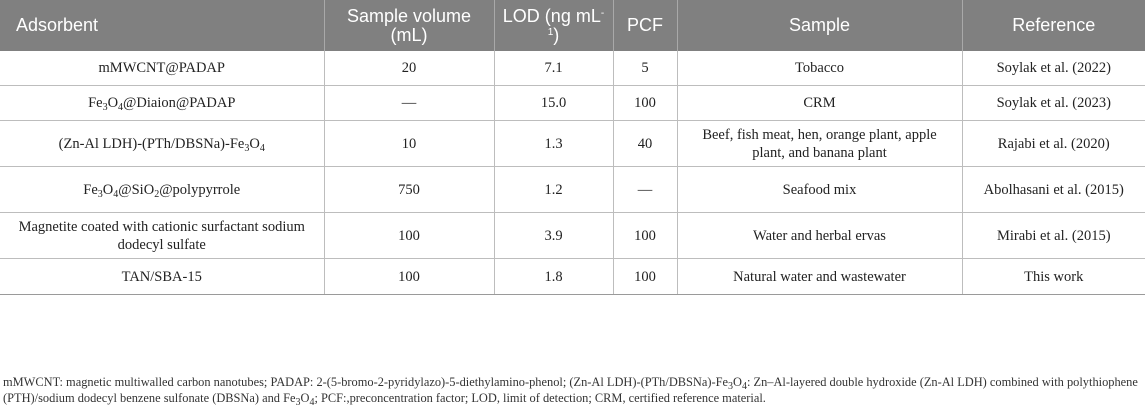  I want to click on cell-pcf: —, so click(645, 189).